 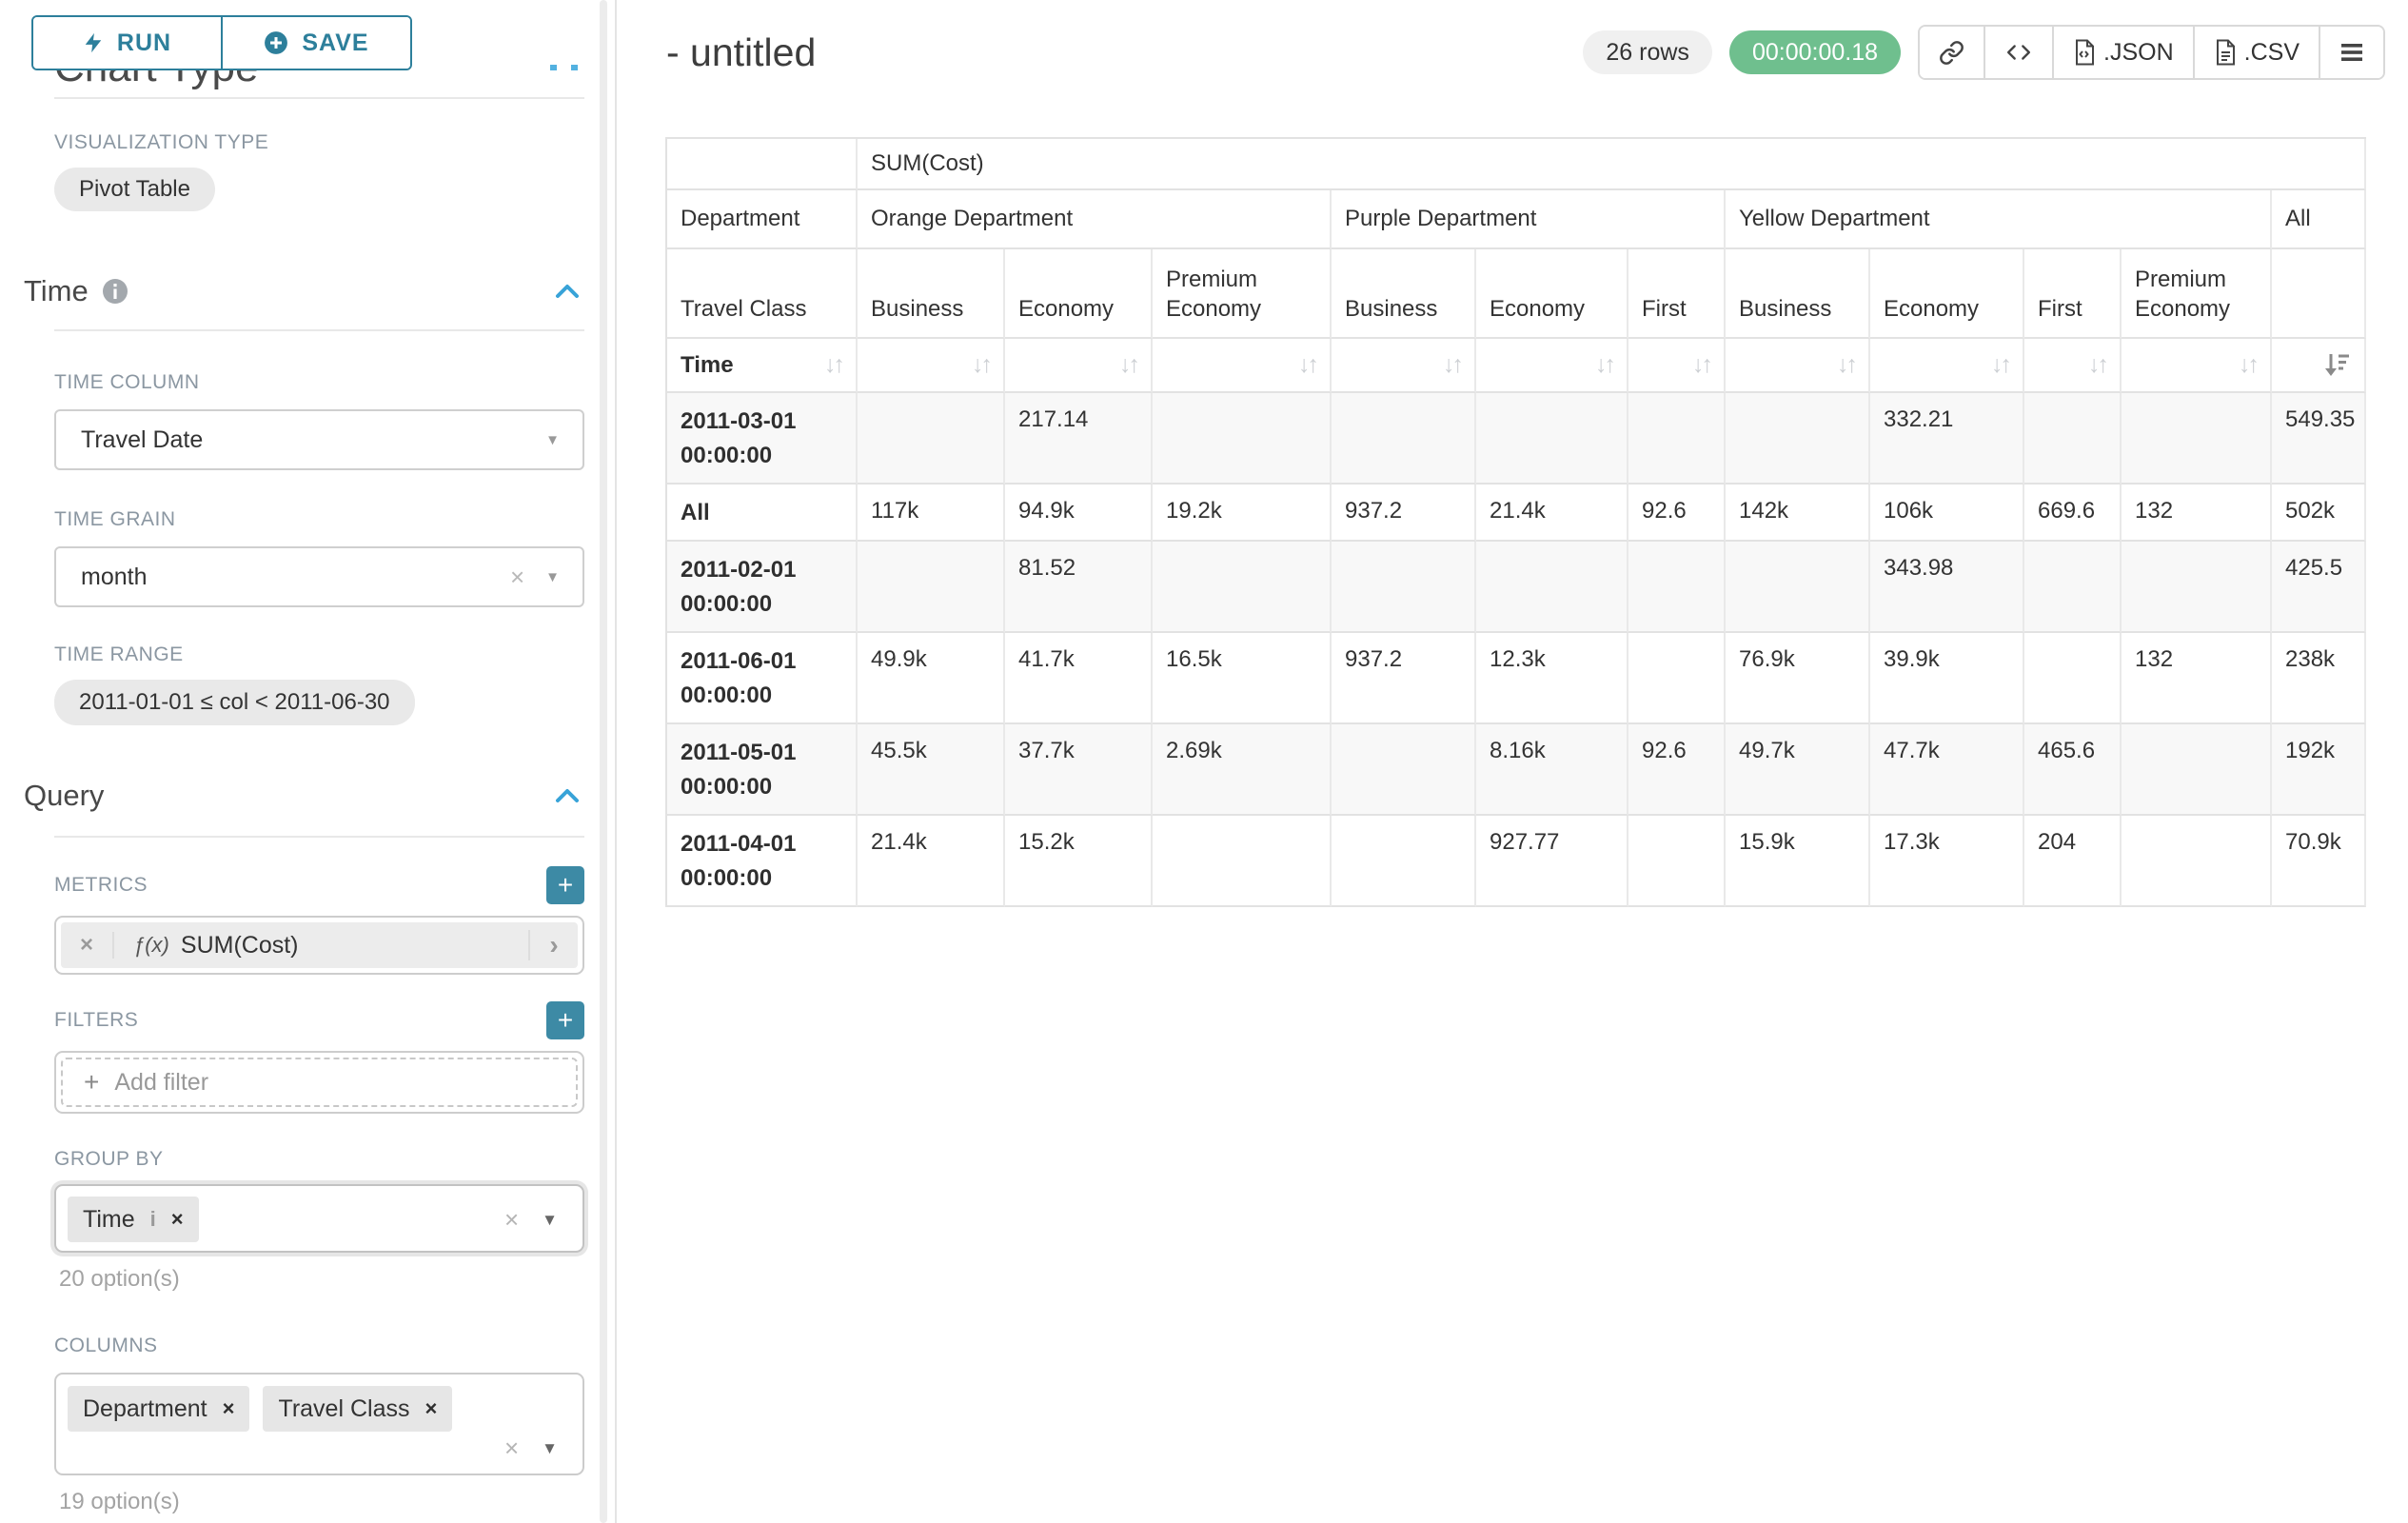 I want to click on export-csv-button: .CSV, so click(x=2257, y=53).